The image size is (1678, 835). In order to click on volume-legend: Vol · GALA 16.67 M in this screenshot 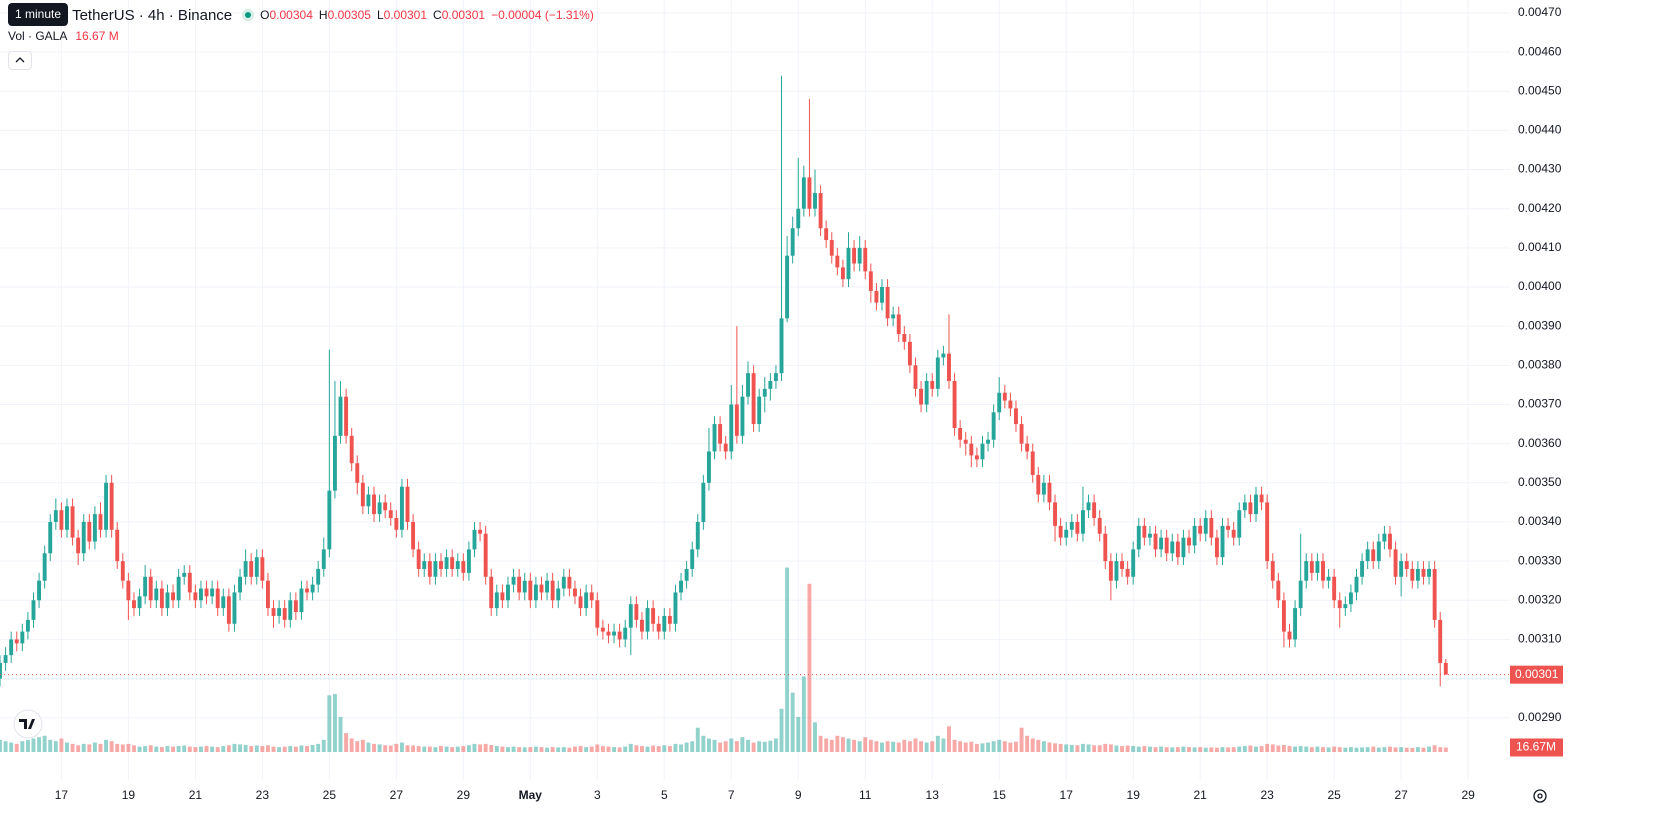, I will do `click(63, 36)`.